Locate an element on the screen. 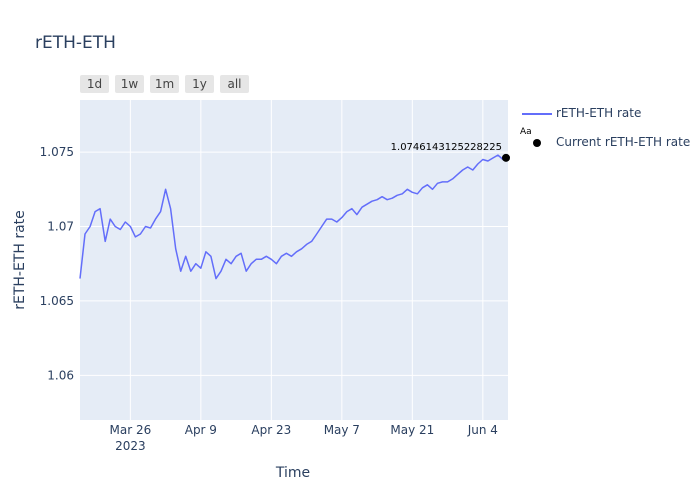 Image resolution: width=700 pixels, height=500 pixels. x-tick-label: Apr 9 is located at coordinates (201, 430).